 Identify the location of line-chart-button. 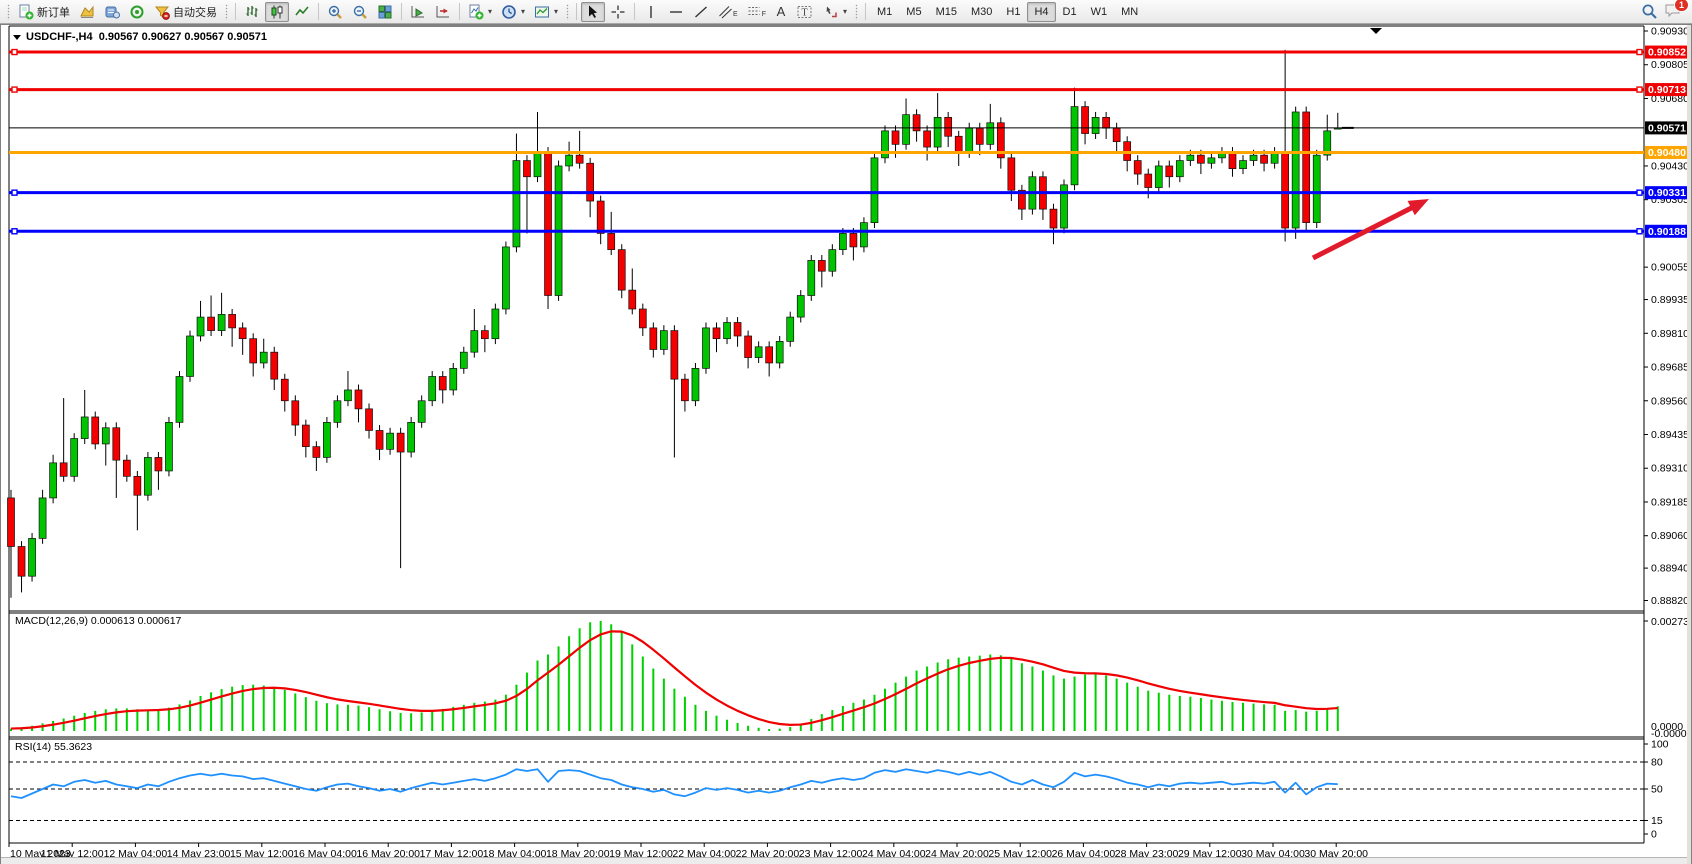
(302, 12).